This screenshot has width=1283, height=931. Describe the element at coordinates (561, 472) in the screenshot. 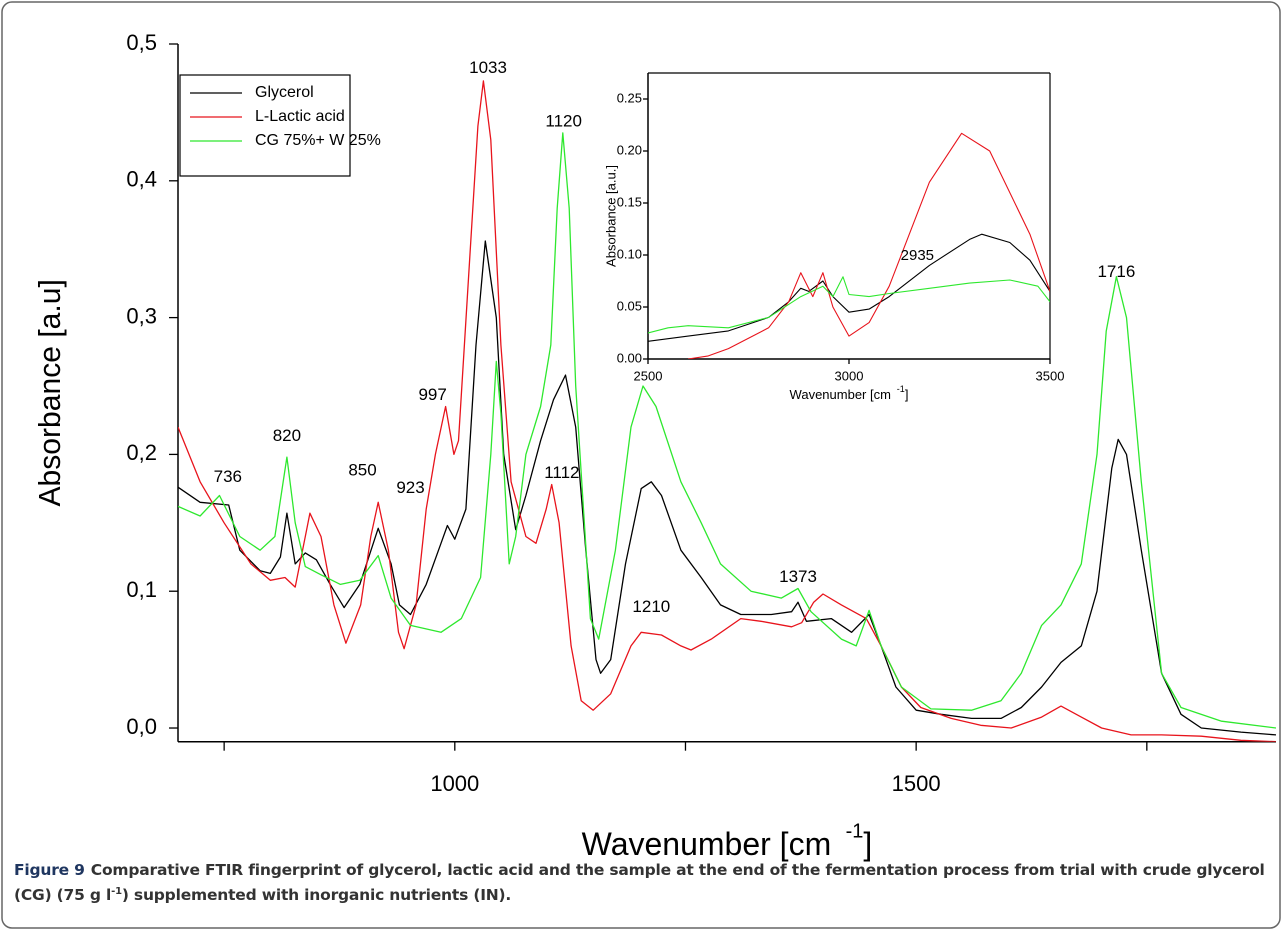

I see `peak-annotation: 1112` at that location.